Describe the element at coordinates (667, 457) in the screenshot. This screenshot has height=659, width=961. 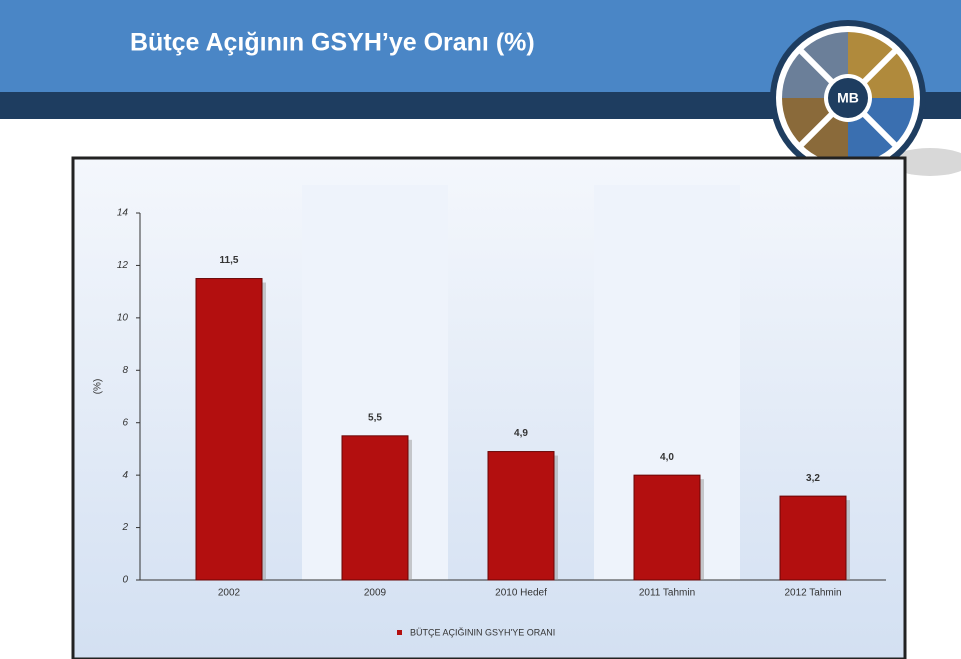
I see `value-label: 4,0` at that location.